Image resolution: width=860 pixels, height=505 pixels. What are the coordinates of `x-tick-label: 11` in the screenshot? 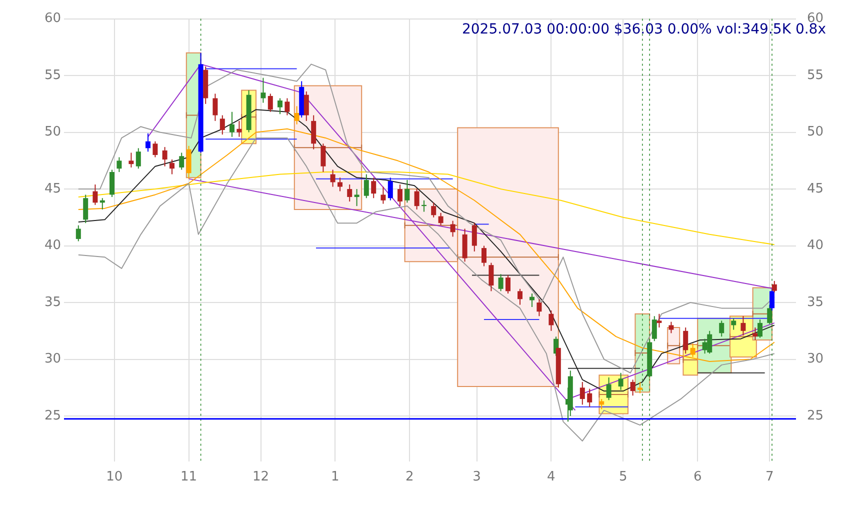 It's located at (189, 477).